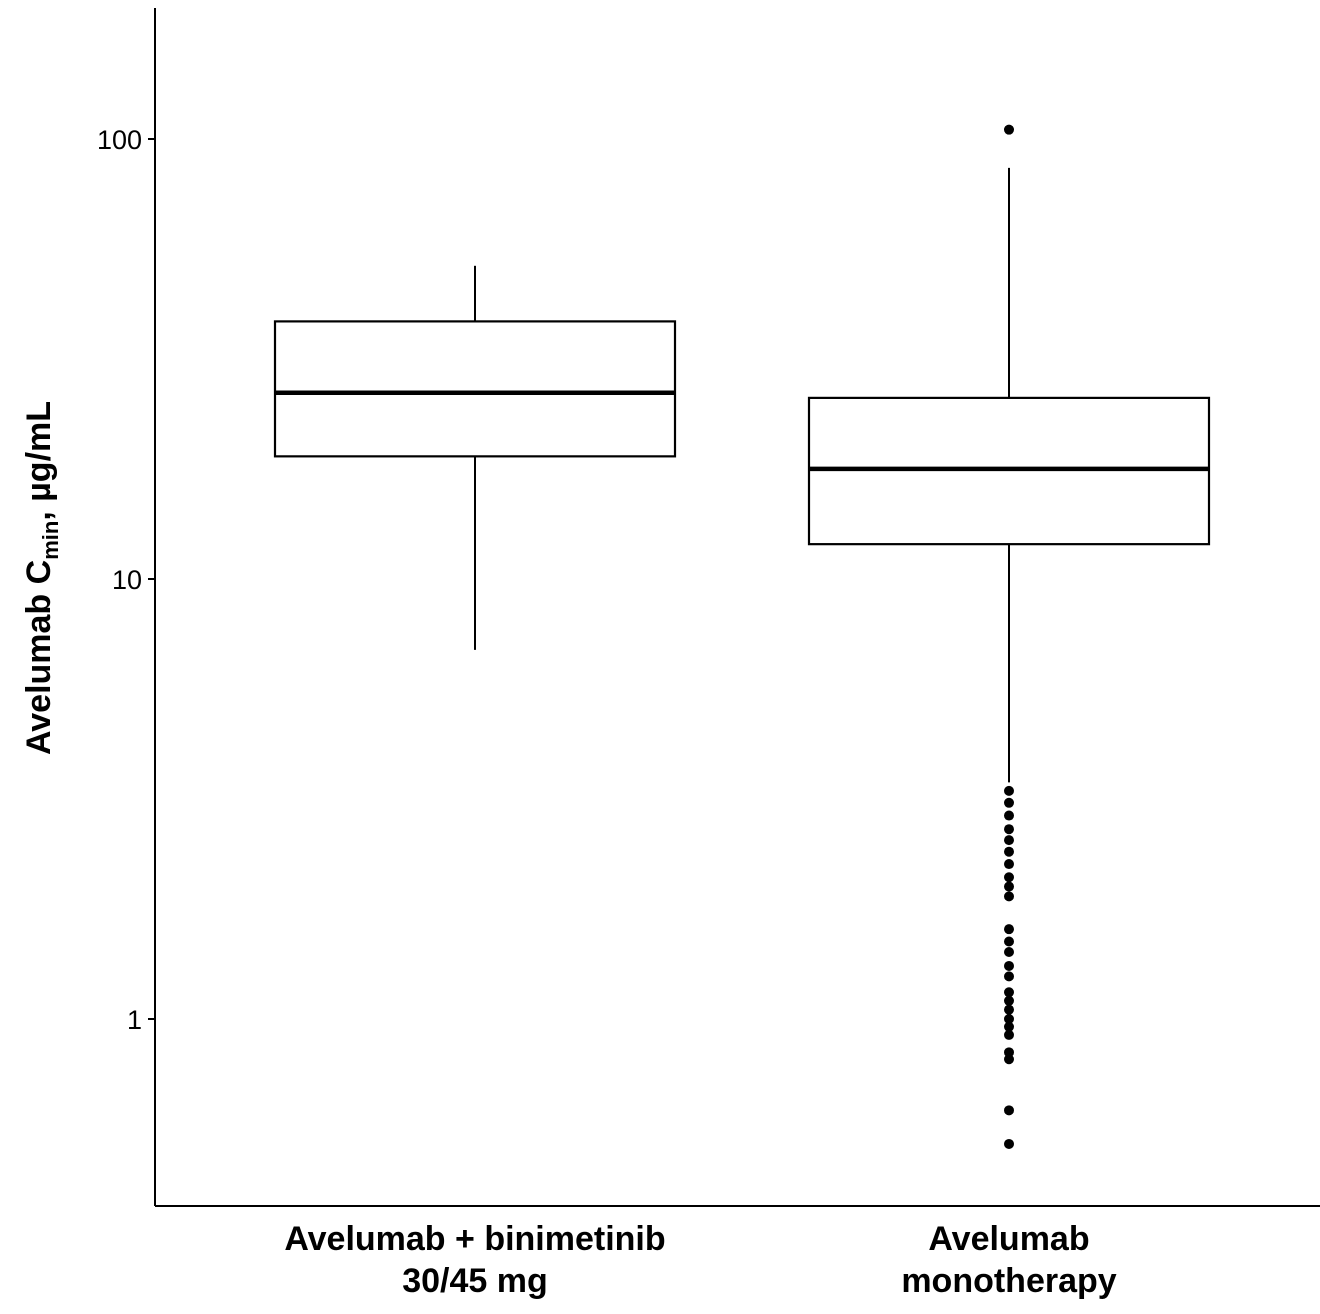 The width and height of the screenshot is (1320, 1314). I want to click on y-tick-label: 1, so click(134, 1020).